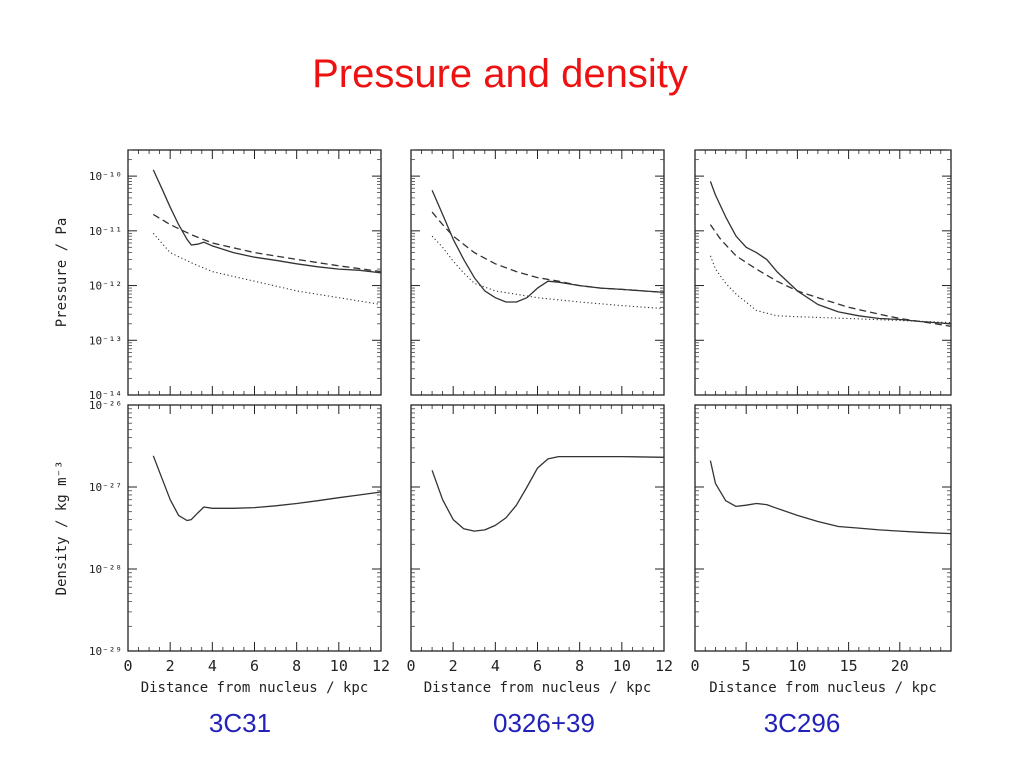 This screenshot has height=767, width=1023. What do you see at coordinates (105, 651) in the screenshot?
I see `y-tick-label: 10⁻²⁹` at bounding box center [105, 651].